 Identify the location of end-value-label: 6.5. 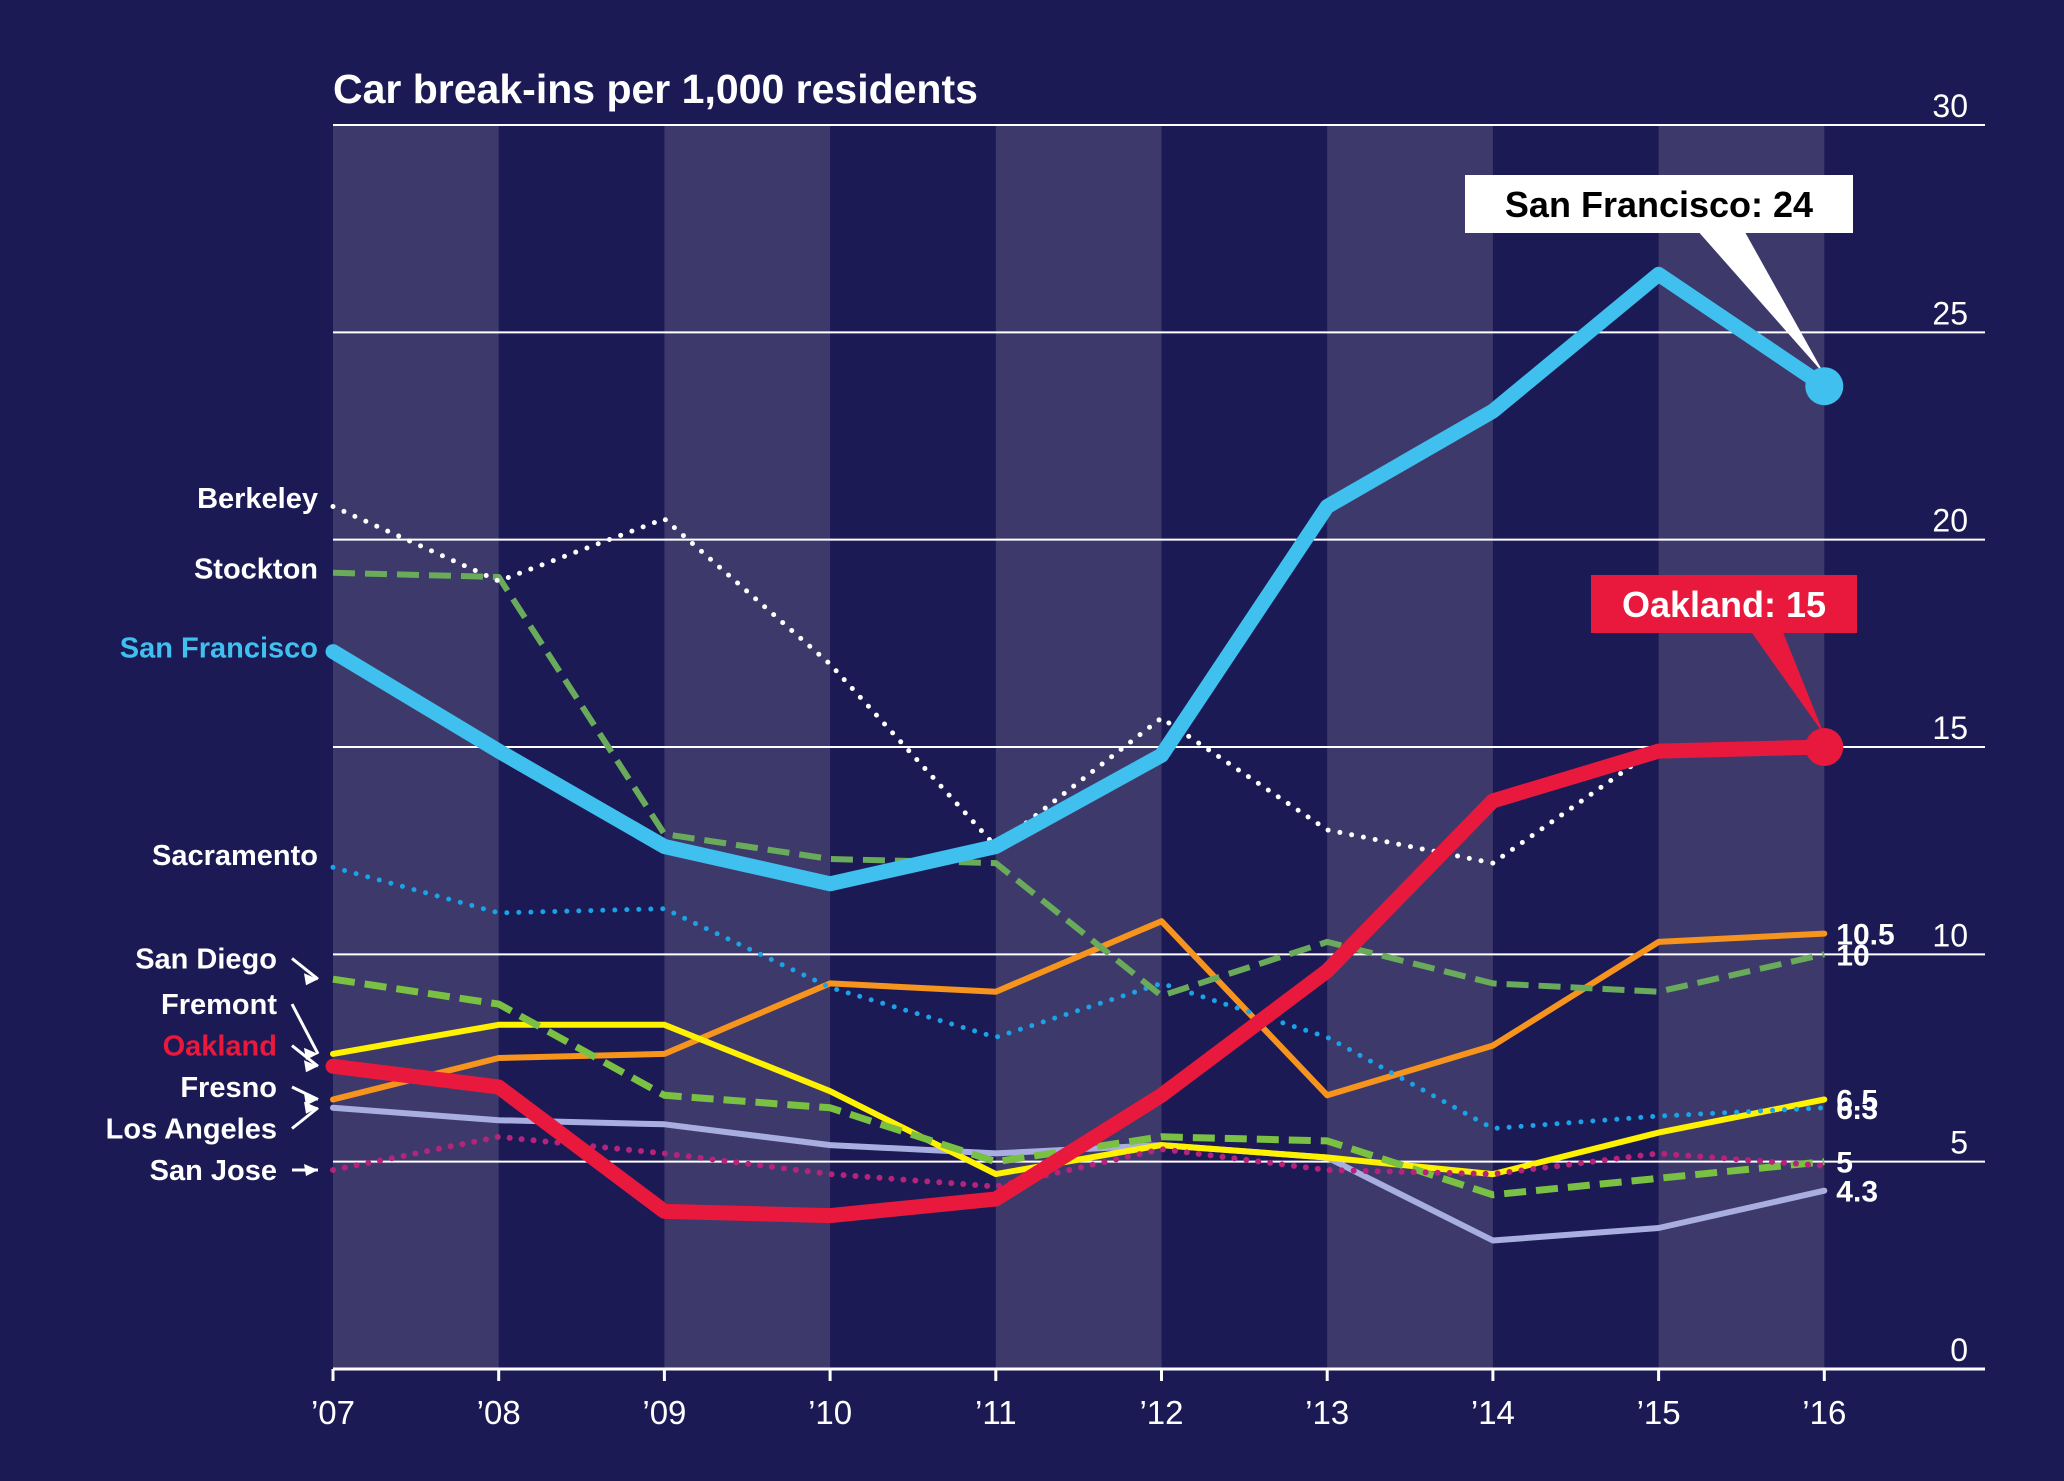
(1857, 1100).